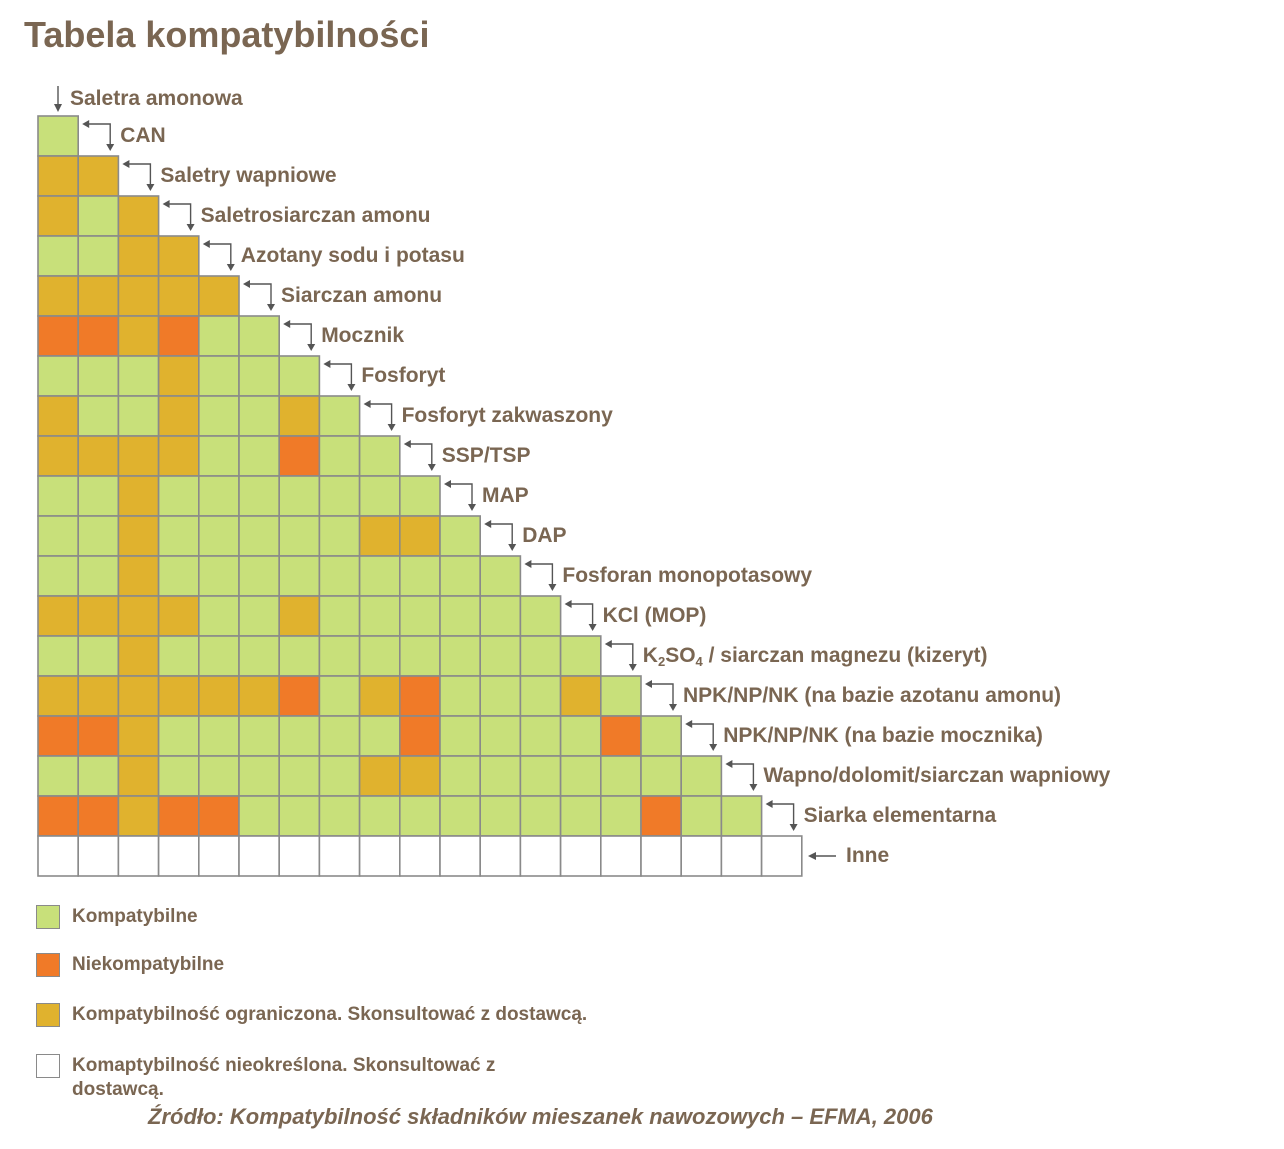 The image size is (1284, 1149). What do you see at coordinates (661, 661) in the screenshot?
I see `label-subscript: 2` at bounding box center [661, 661].